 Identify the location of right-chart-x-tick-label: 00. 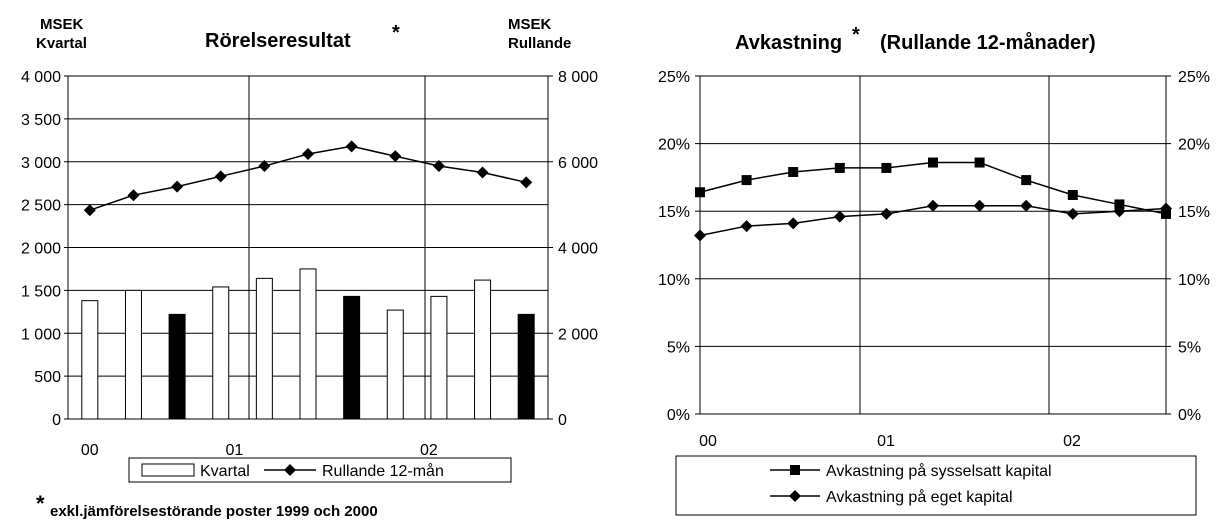
(708, 441).